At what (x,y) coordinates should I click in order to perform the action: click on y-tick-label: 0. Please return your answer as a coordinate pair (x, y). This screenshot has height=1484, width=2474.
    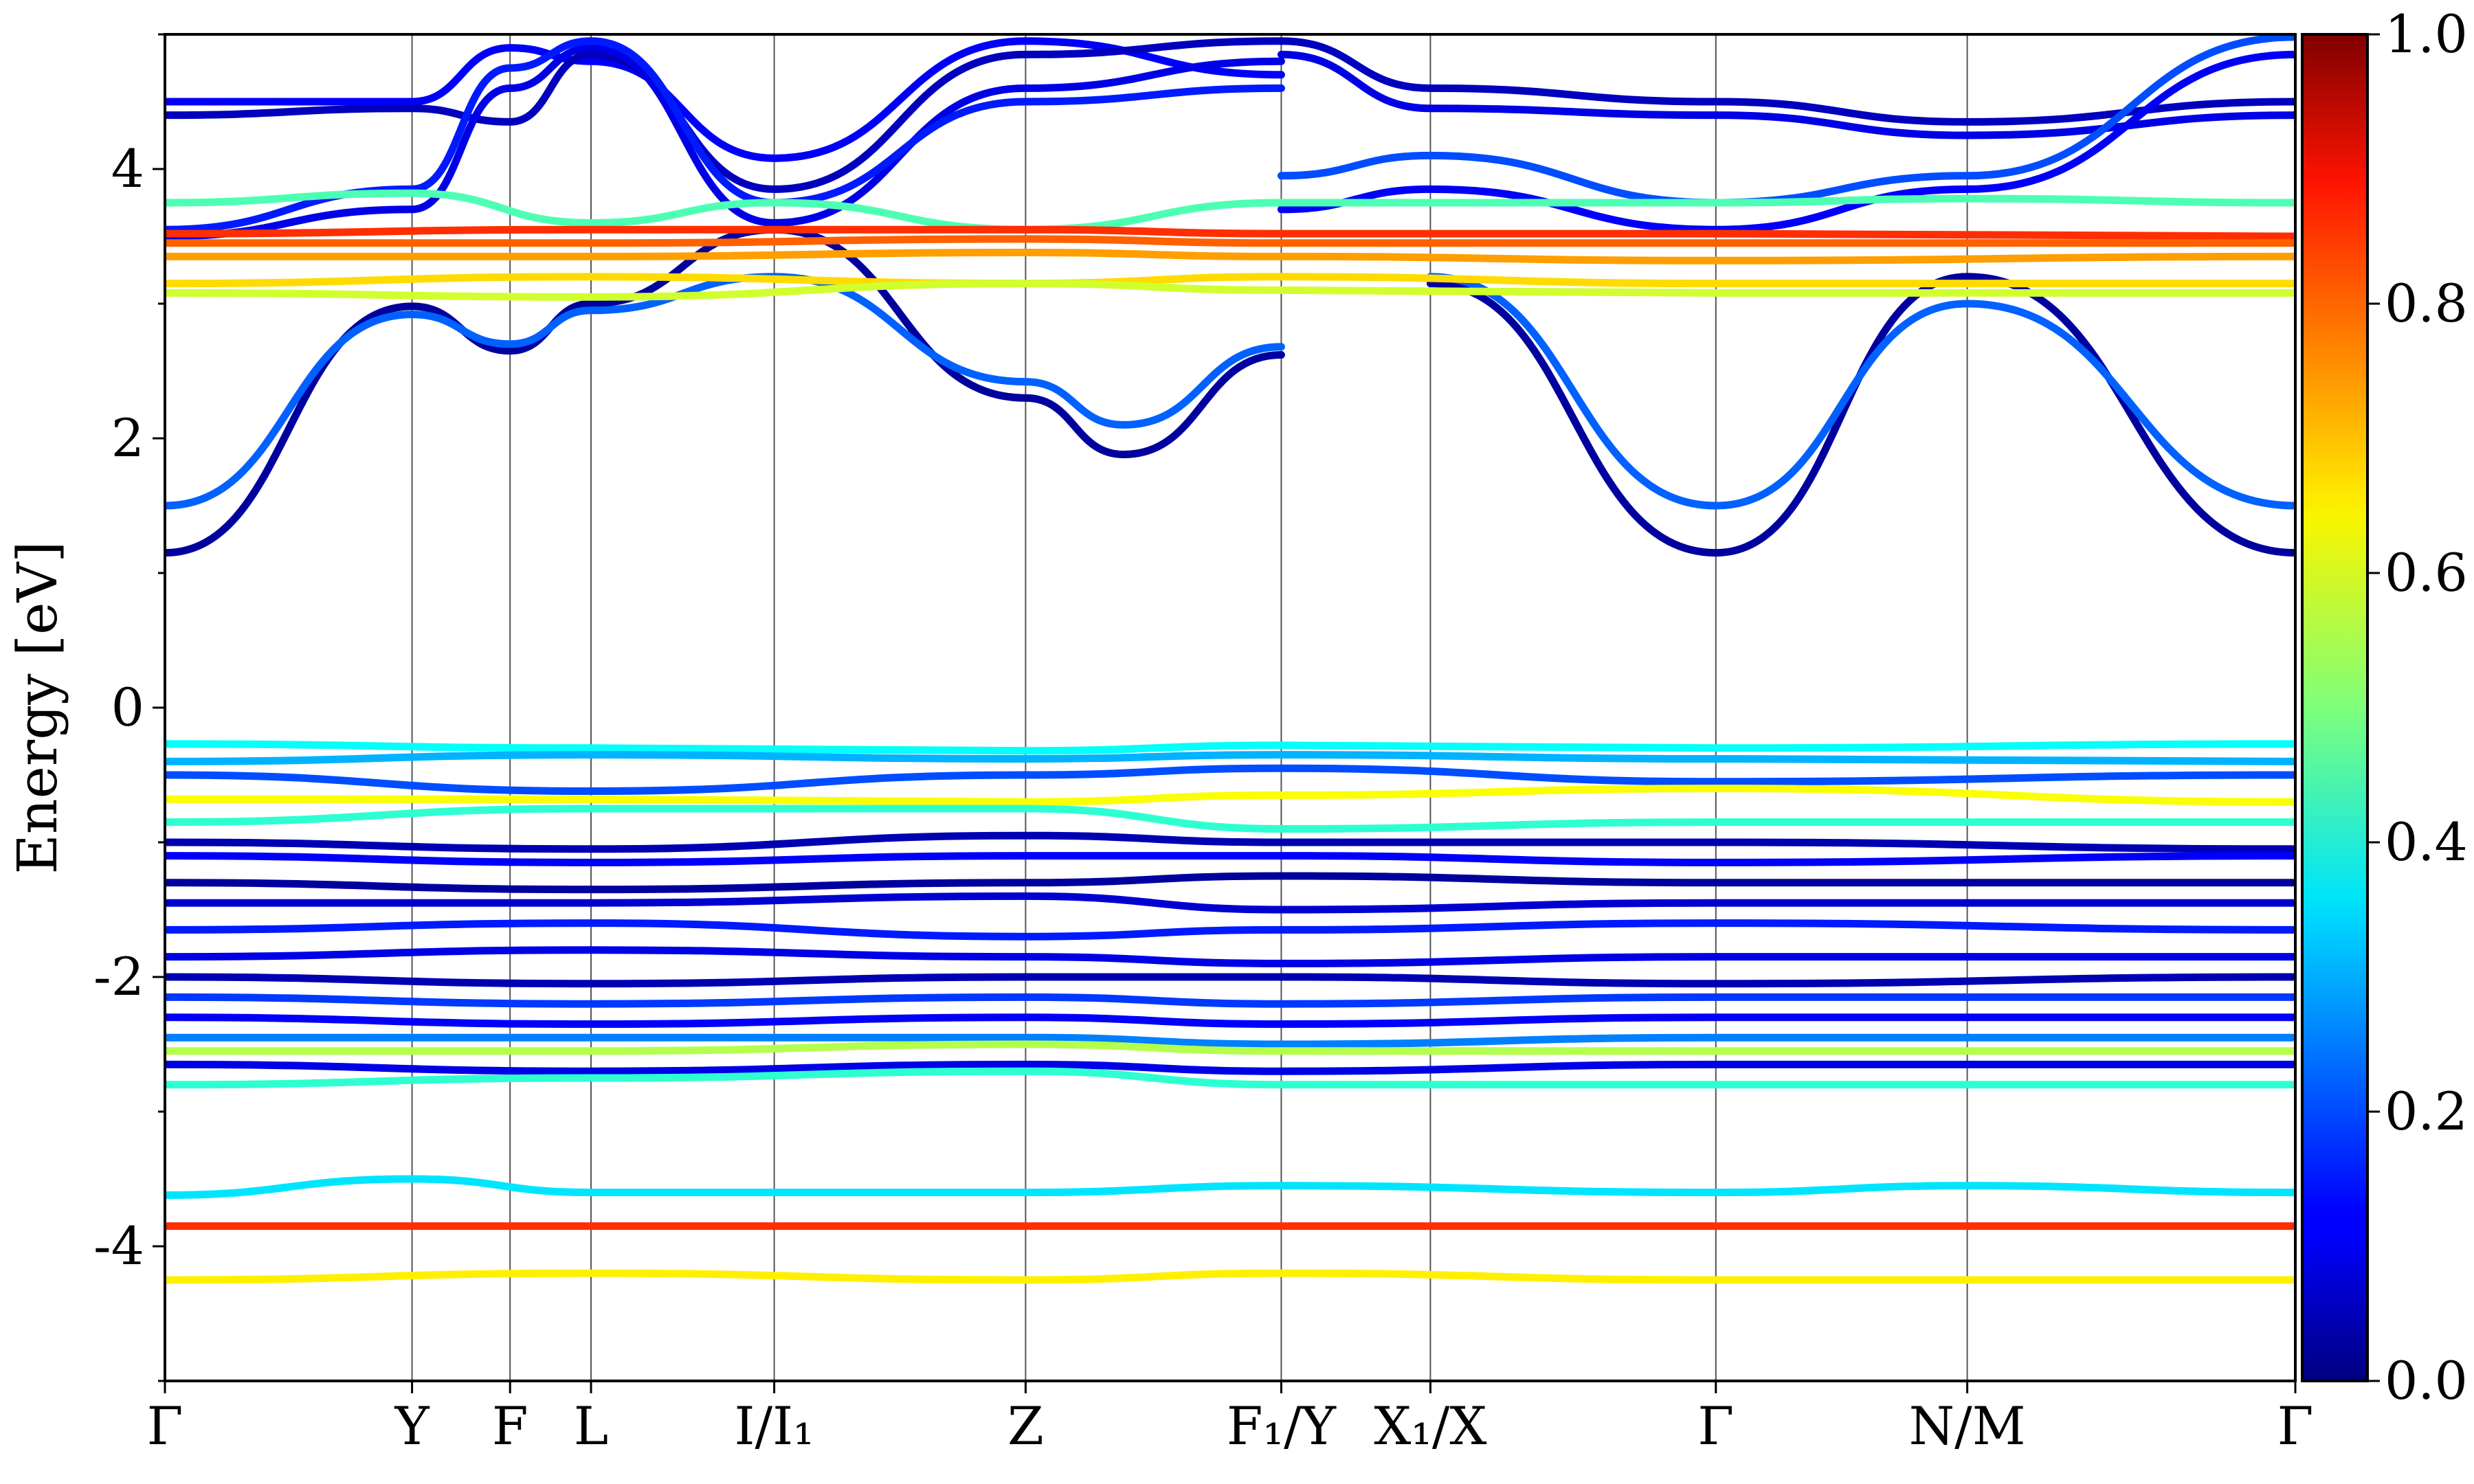
    Looking at the image, I should click on (128, 707).